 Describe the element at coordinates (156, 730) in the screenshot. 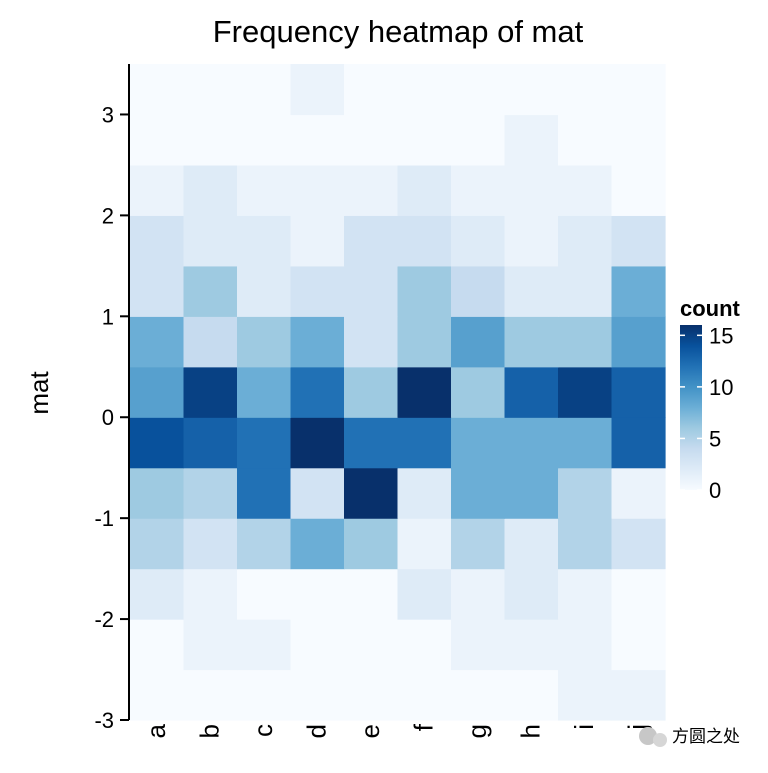

I see `x-tick-label: a` at that location.